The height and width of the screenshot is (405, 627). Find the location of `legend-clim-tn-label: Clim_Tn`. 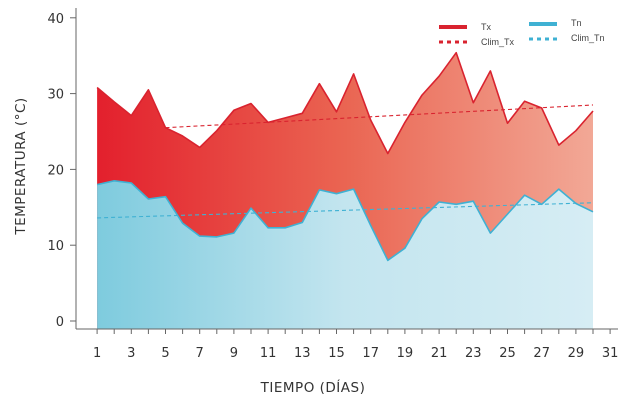

legend-clim-tn-label: Clim_Tn is located at coordinates (588, 38).